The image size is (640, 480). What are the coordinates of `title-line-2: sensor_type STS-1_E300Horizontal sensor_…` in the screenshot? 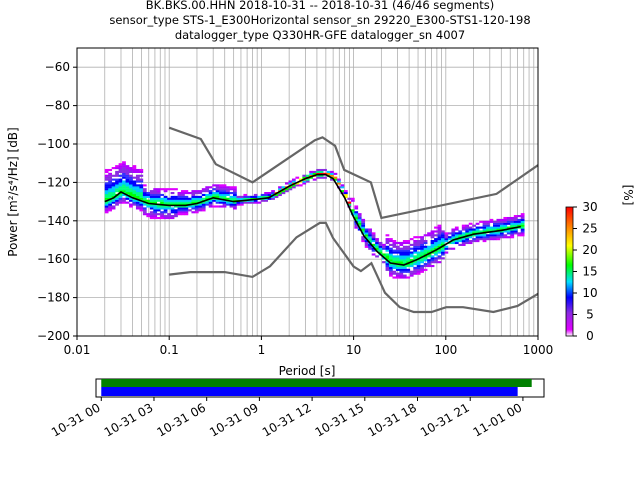 It's located at (319, 20).